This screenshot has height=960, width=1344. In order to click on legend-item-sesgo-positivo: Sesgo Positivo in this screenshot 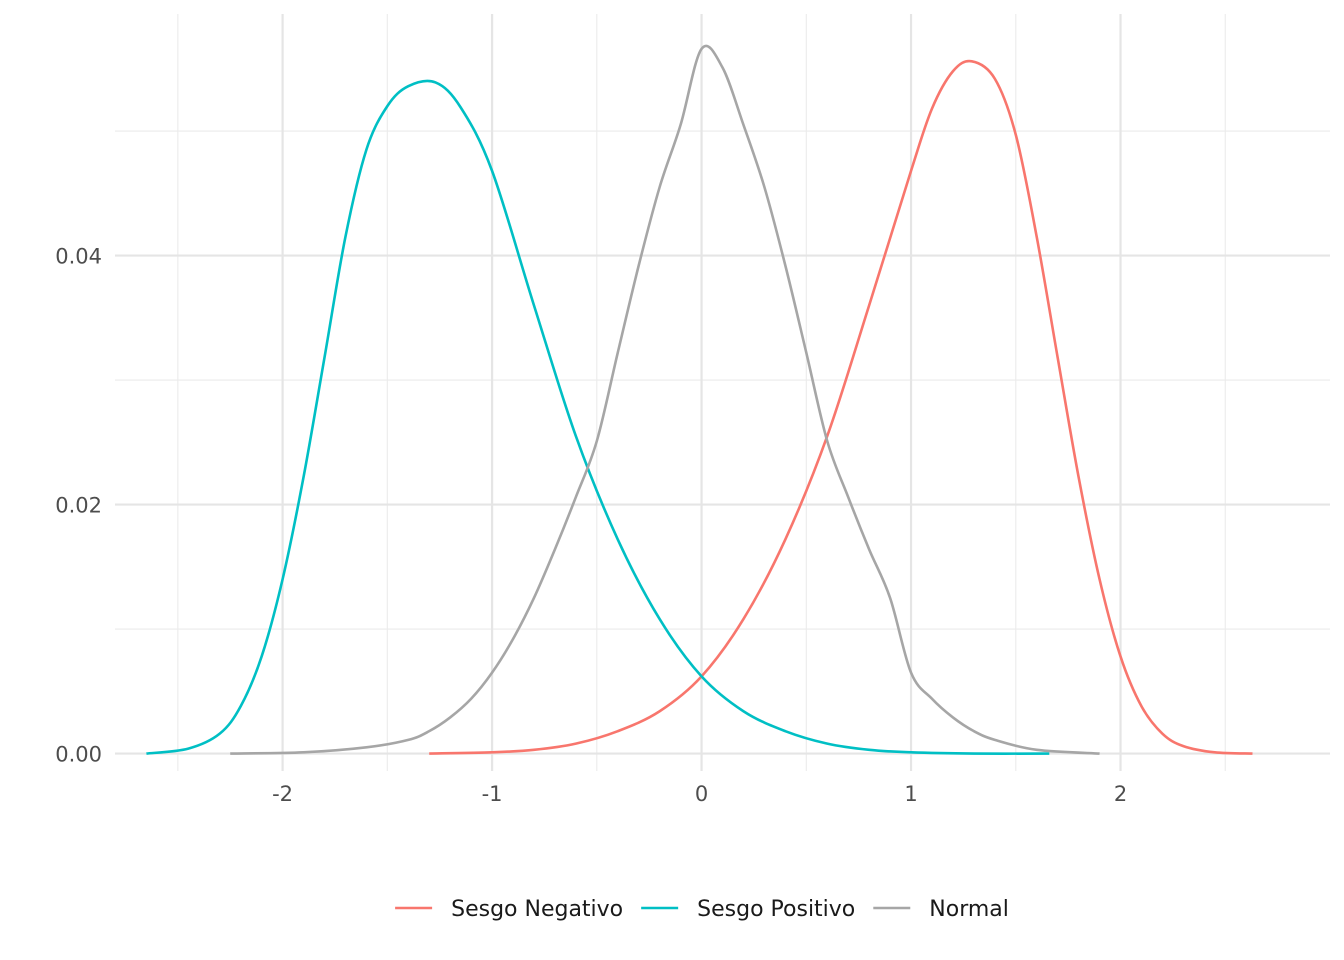, I will do `click(748, 909)`.